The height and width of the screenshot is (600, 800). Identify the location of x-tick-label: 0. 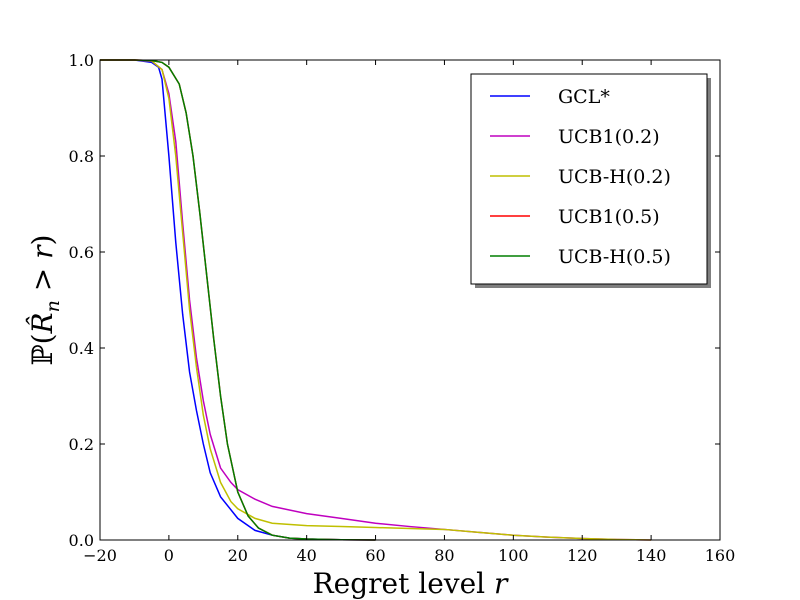
(169, 555).